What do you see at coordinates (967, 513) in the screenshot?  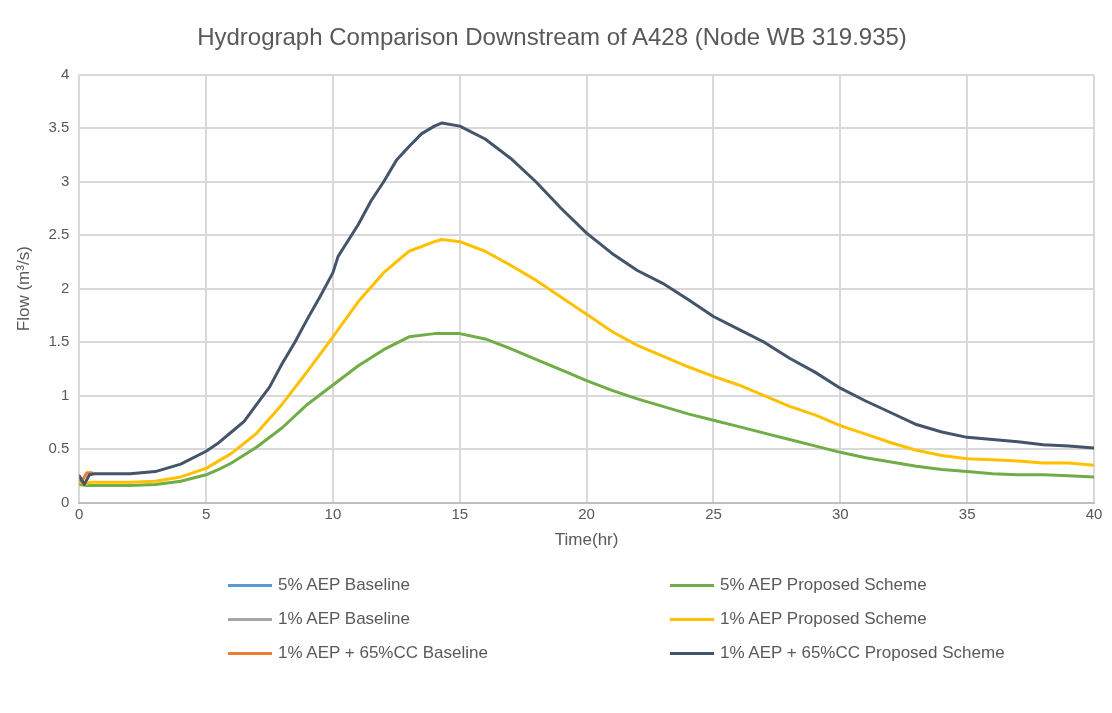 I see `x-tick-label: 35` at bounding box center [967, 513].